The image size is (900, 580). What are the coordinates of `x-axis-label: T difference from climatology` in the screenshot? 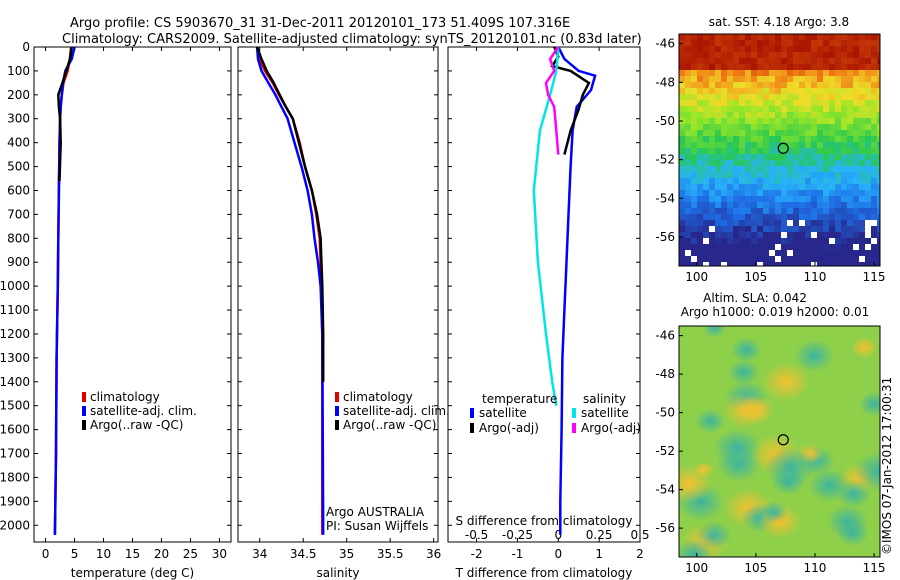 It's located at (544, 573).